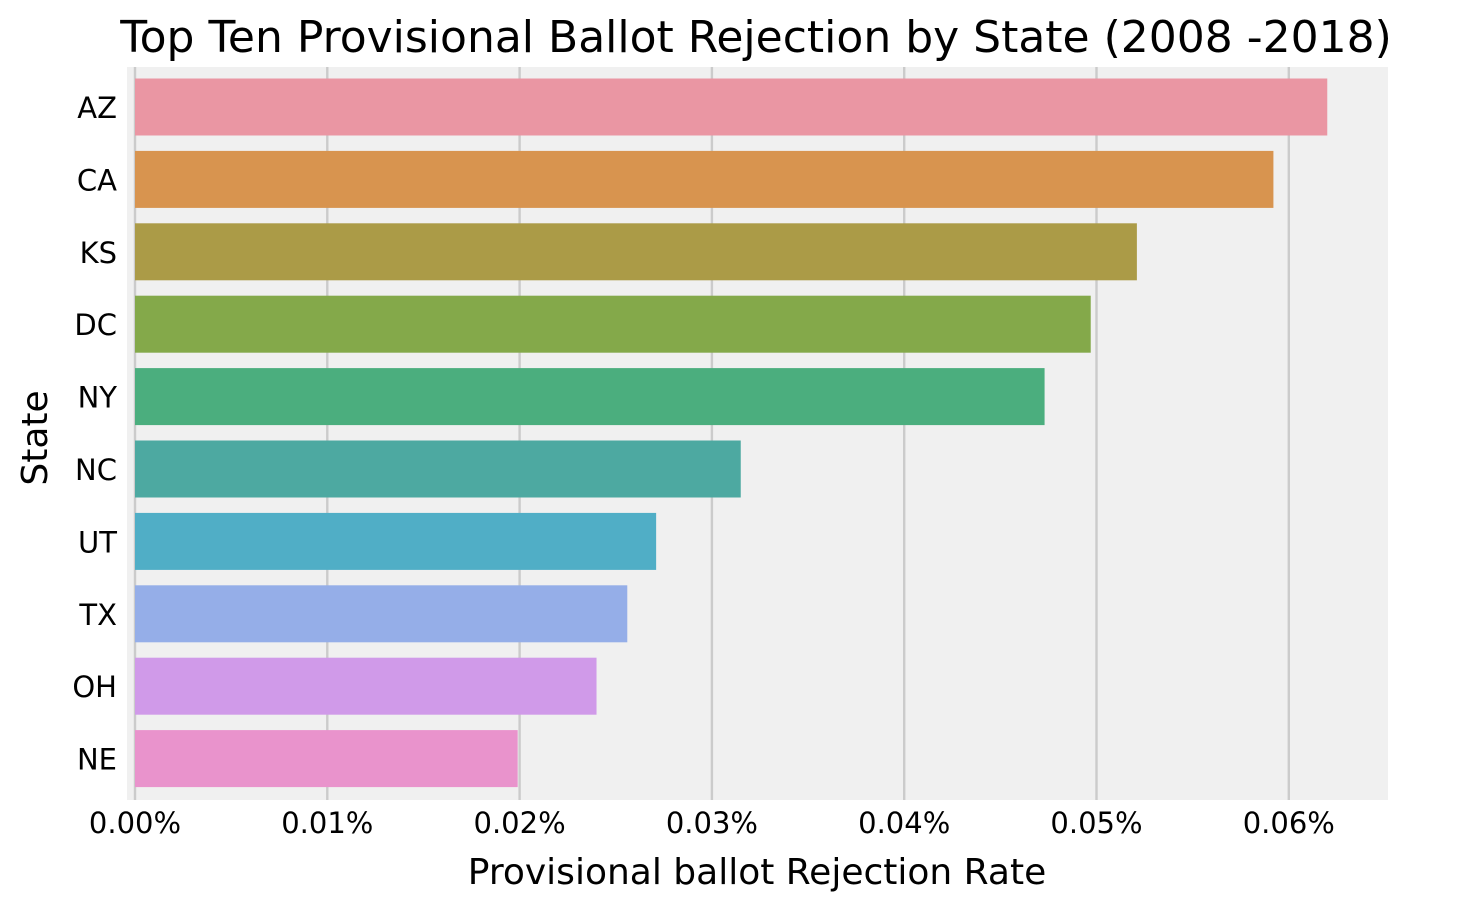  I want to click on bar-oh, so click(366, 686).